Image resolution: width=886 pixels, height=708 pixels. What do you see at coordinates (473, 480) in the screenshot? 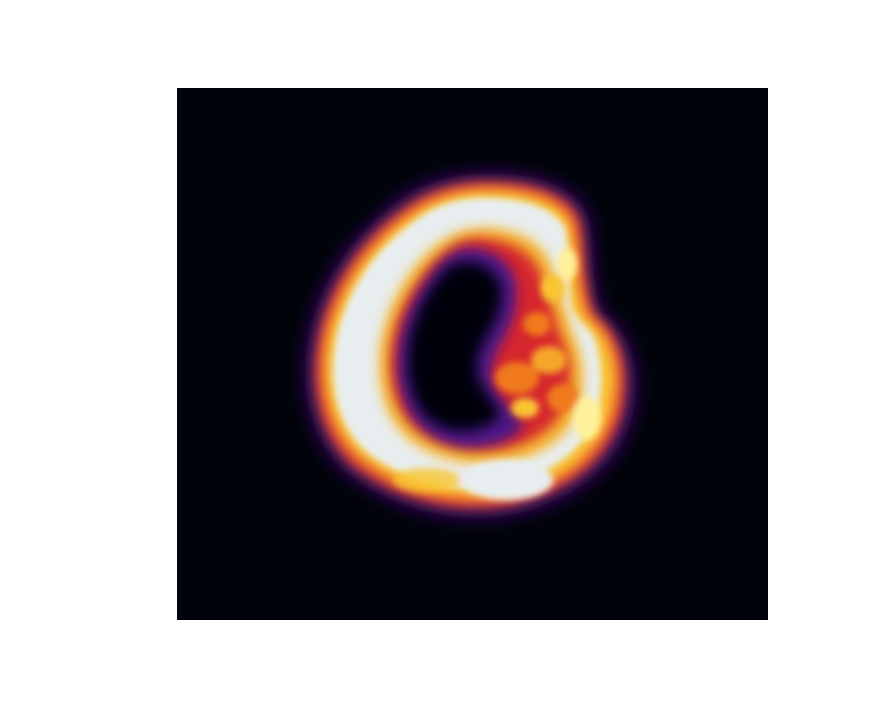
I see `bottom-bright-lobe` at bounding box center [473, 480].